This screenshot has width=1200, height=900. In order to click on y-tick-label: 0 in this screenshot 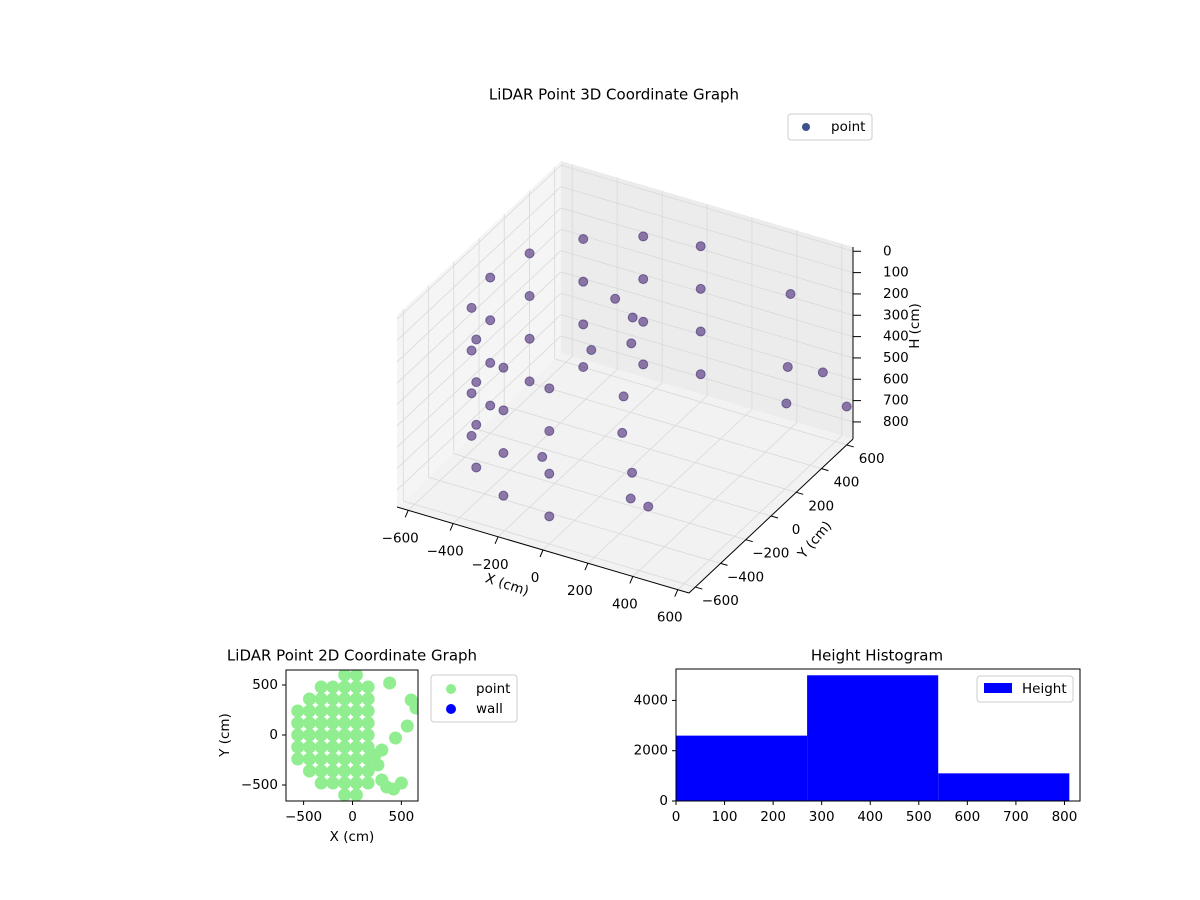, I will do `click(663, 801)`.